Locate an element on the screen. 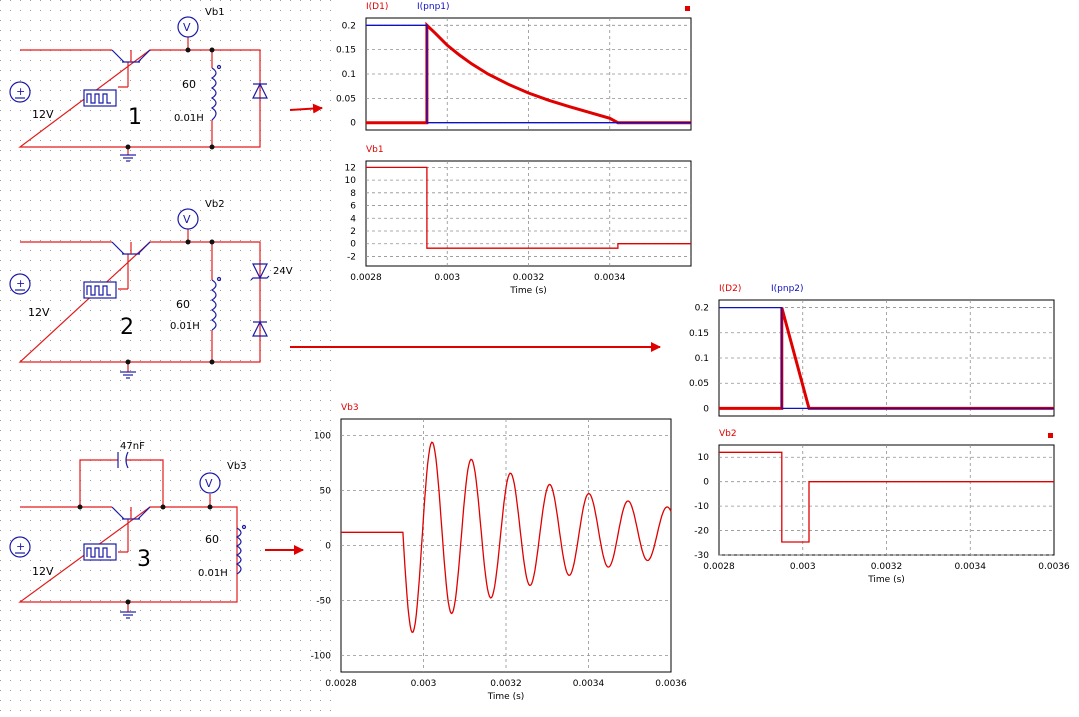  circuit-1-wires is located at coordinates (139, 92).